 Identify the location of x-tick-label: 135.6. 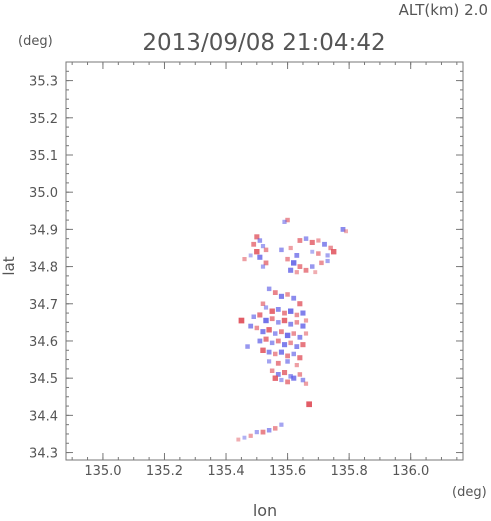
(287, 471).